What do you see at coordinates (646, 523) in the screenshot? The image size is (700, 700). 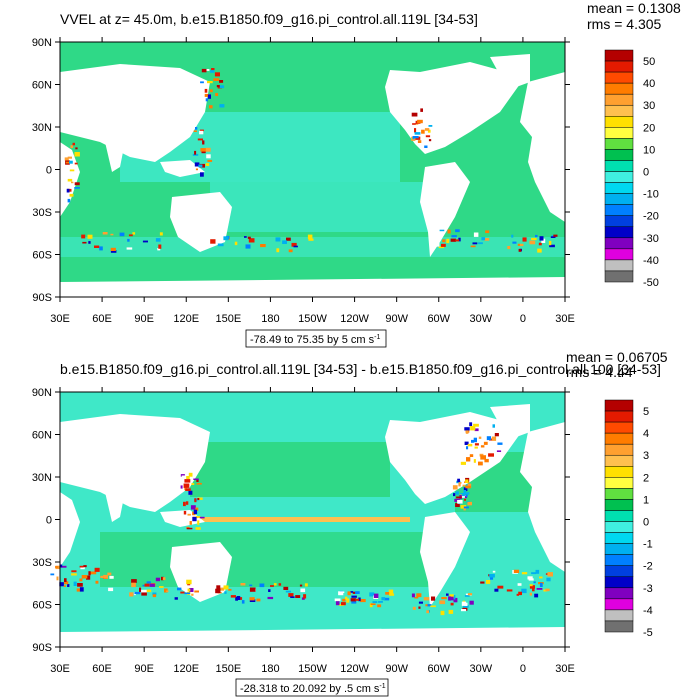 I see `colorbar-label: 0` at bounding box center [646, 523].